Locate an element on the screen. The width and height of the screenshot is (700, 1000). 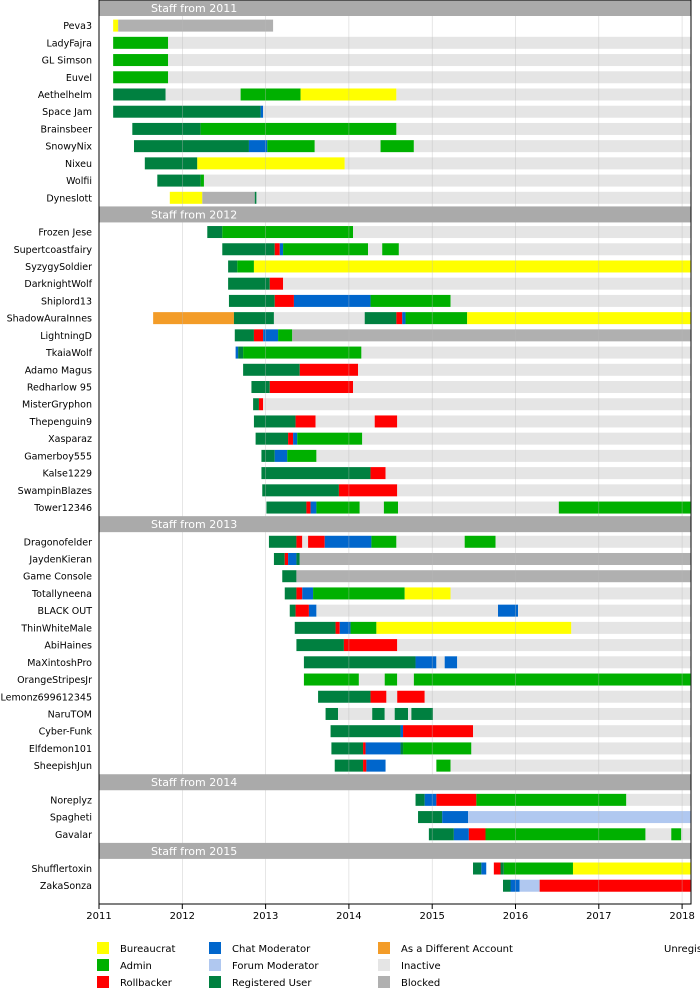
group-header-staff-from-2014: Staff from 2014 is located at coordinates (194, 782).